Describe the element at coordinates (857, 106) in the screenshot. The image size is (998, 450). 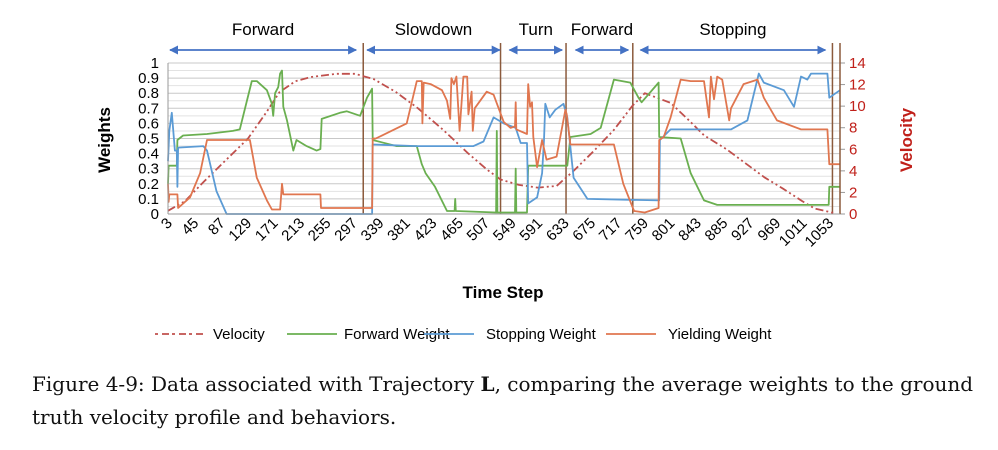
I see `y2-tick-label: 10` at that location.